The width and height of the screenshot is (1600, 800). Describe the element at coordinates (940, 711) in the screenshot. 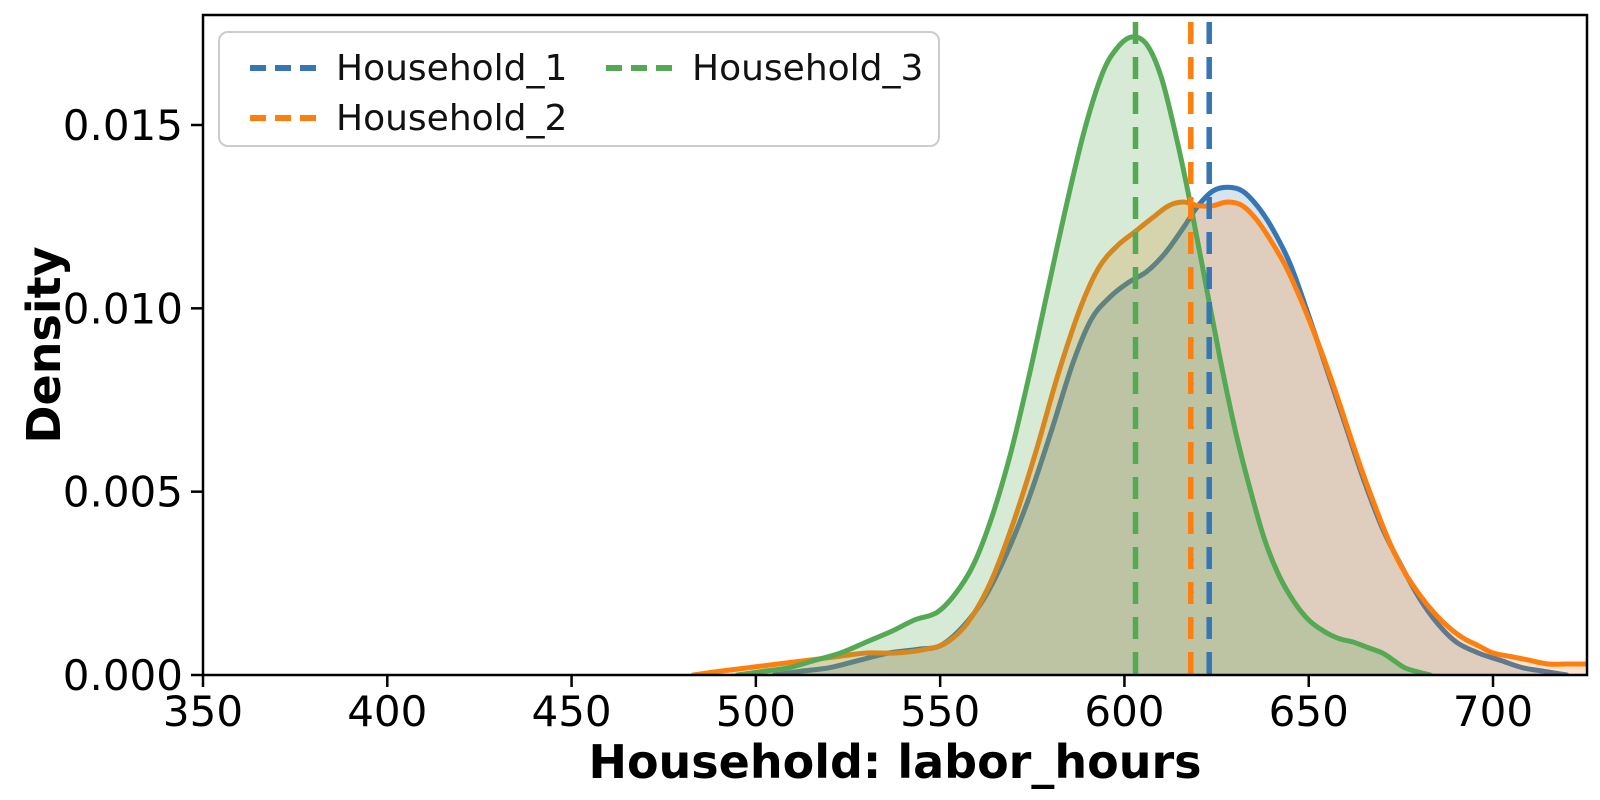

I see `x-tick-label: 550` at that location.